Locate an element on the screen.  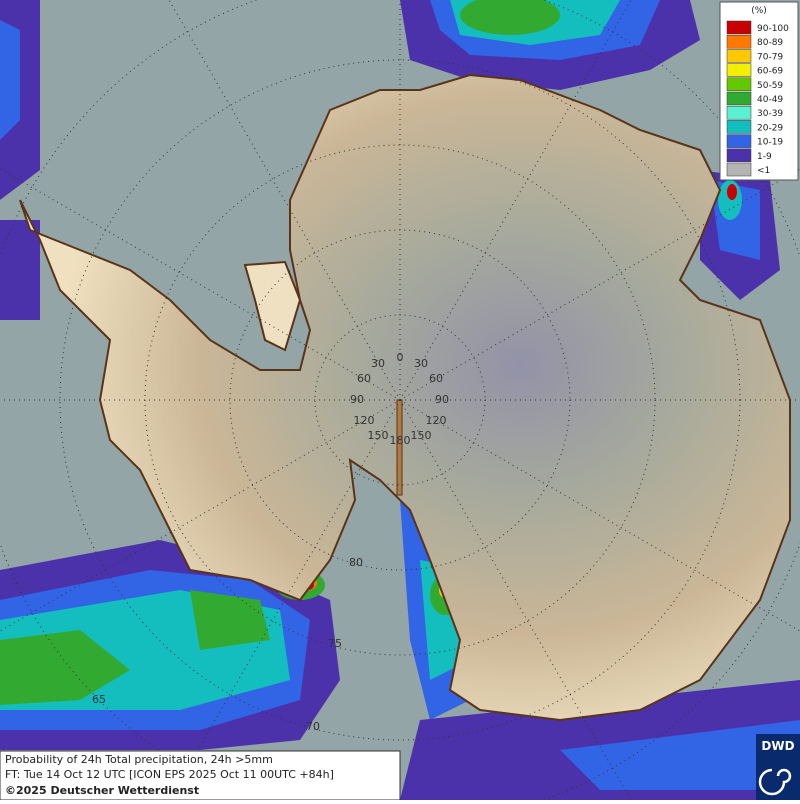
footer-box is located at coordinates (200, 775).